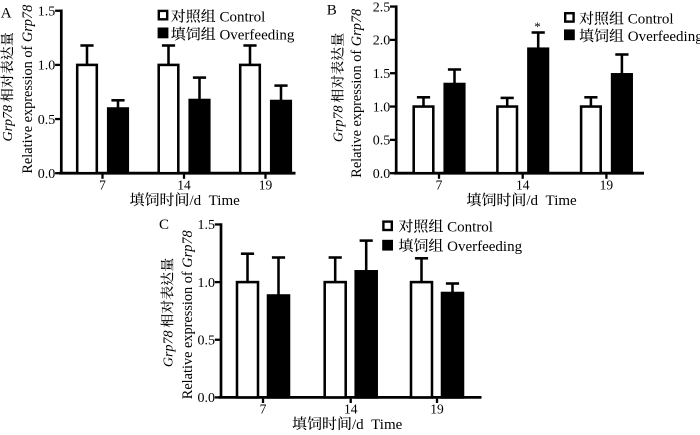 The width and height of the screenshot is (700, 435). What do you see at coordinates (382, 7) in the screenshot?
I see `svg-text: 2.5` at bounding box center [382, 7].